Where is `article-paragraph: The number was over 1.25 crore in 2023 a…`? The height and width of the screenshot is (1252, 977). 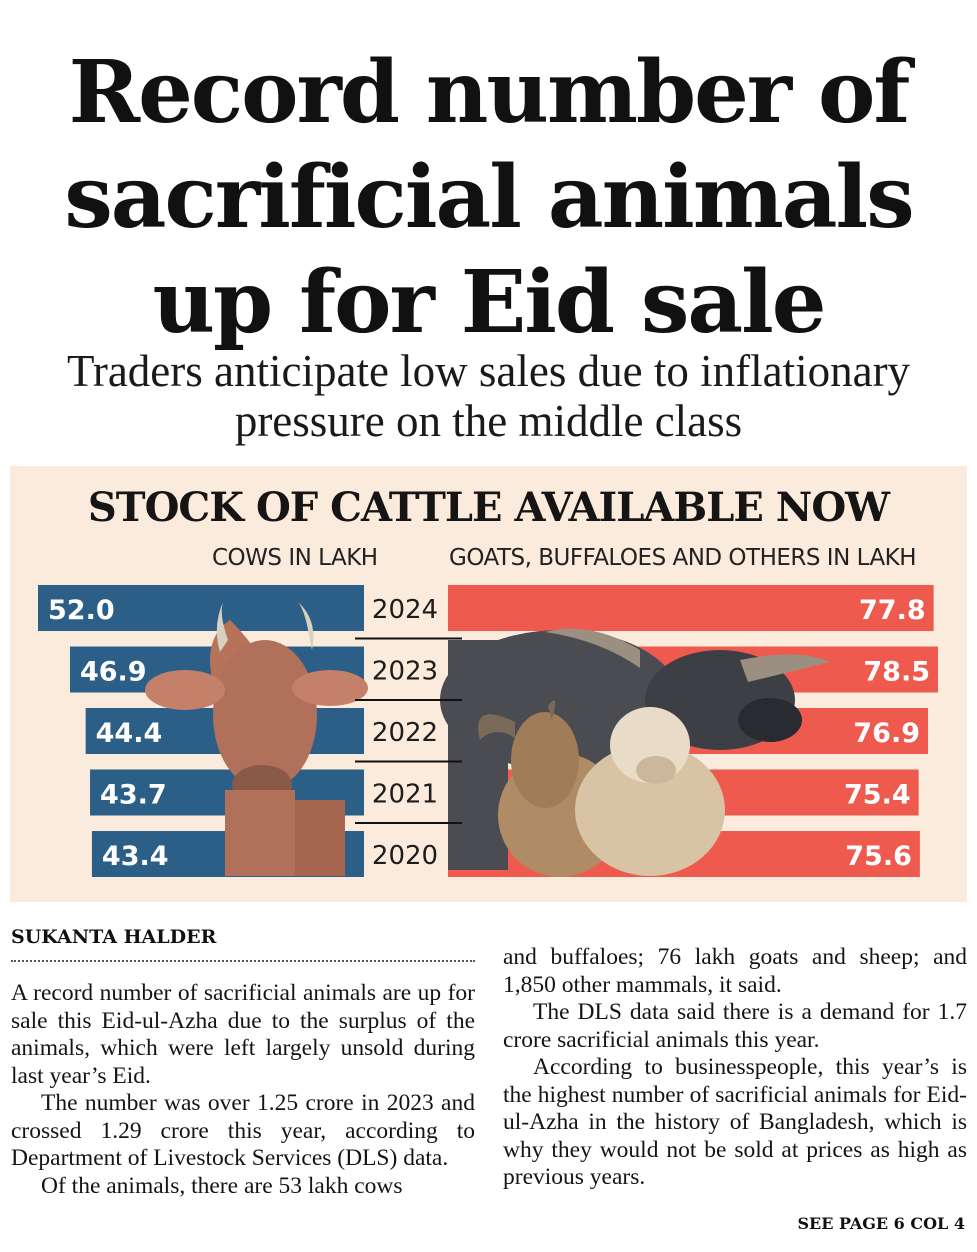
article-paragraph: The number was over 1.25 crore in 2023 a… is located at coordinates (243, 1130).